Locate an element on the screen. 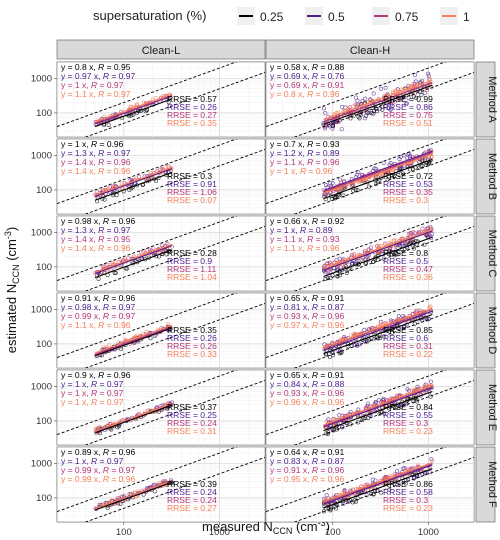 The width and height of the screenshot is (500, 540). rrse-label: RRSE = 0.36 is located at coordinates (408, 277).